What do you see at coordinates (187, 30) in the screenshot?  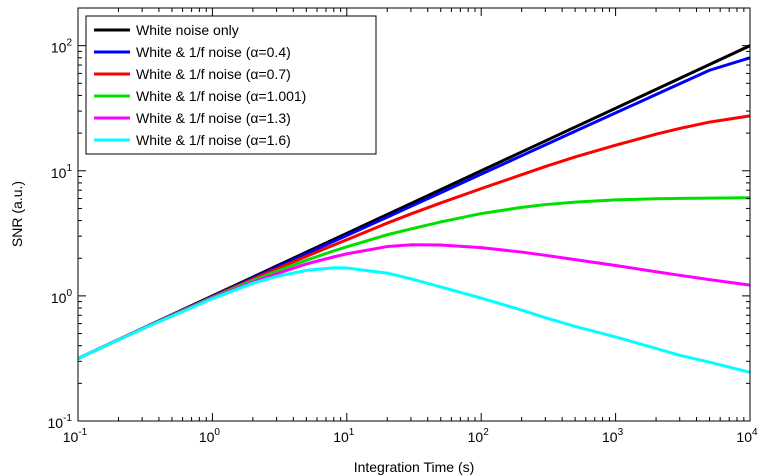 I see `legend-label-0: White noise only` at bounding box center [187, 30].